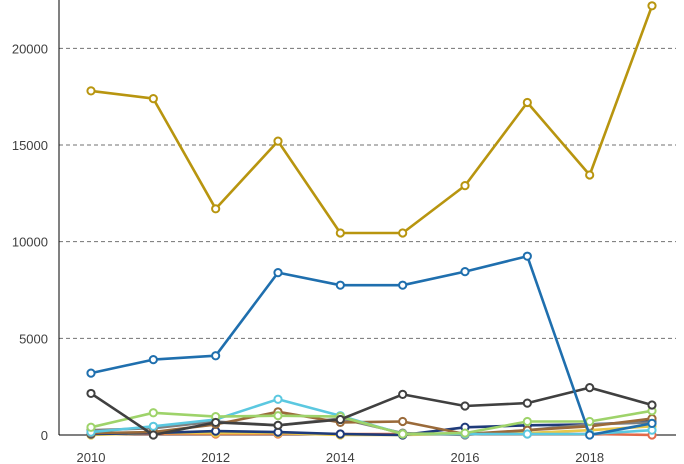  I want to click on y-tick-labels: 0 5000 10000 15000 20000, so click(30, 242).